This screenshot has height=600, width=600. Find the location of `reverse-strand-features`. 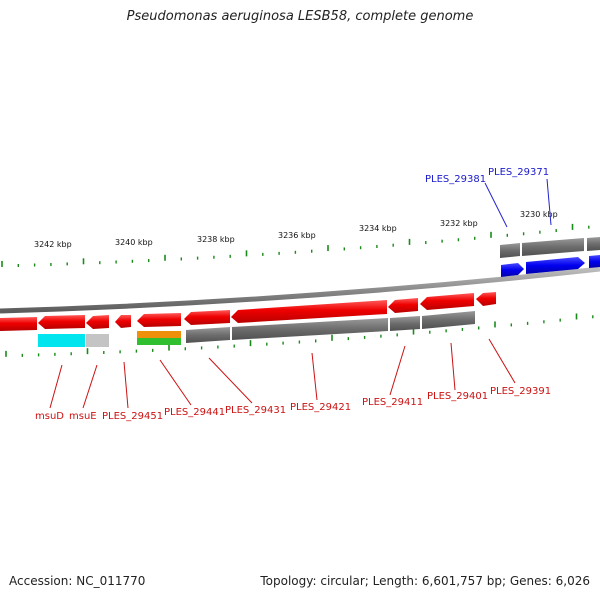

reverse-strand-features is located at coordinates (256, 329).